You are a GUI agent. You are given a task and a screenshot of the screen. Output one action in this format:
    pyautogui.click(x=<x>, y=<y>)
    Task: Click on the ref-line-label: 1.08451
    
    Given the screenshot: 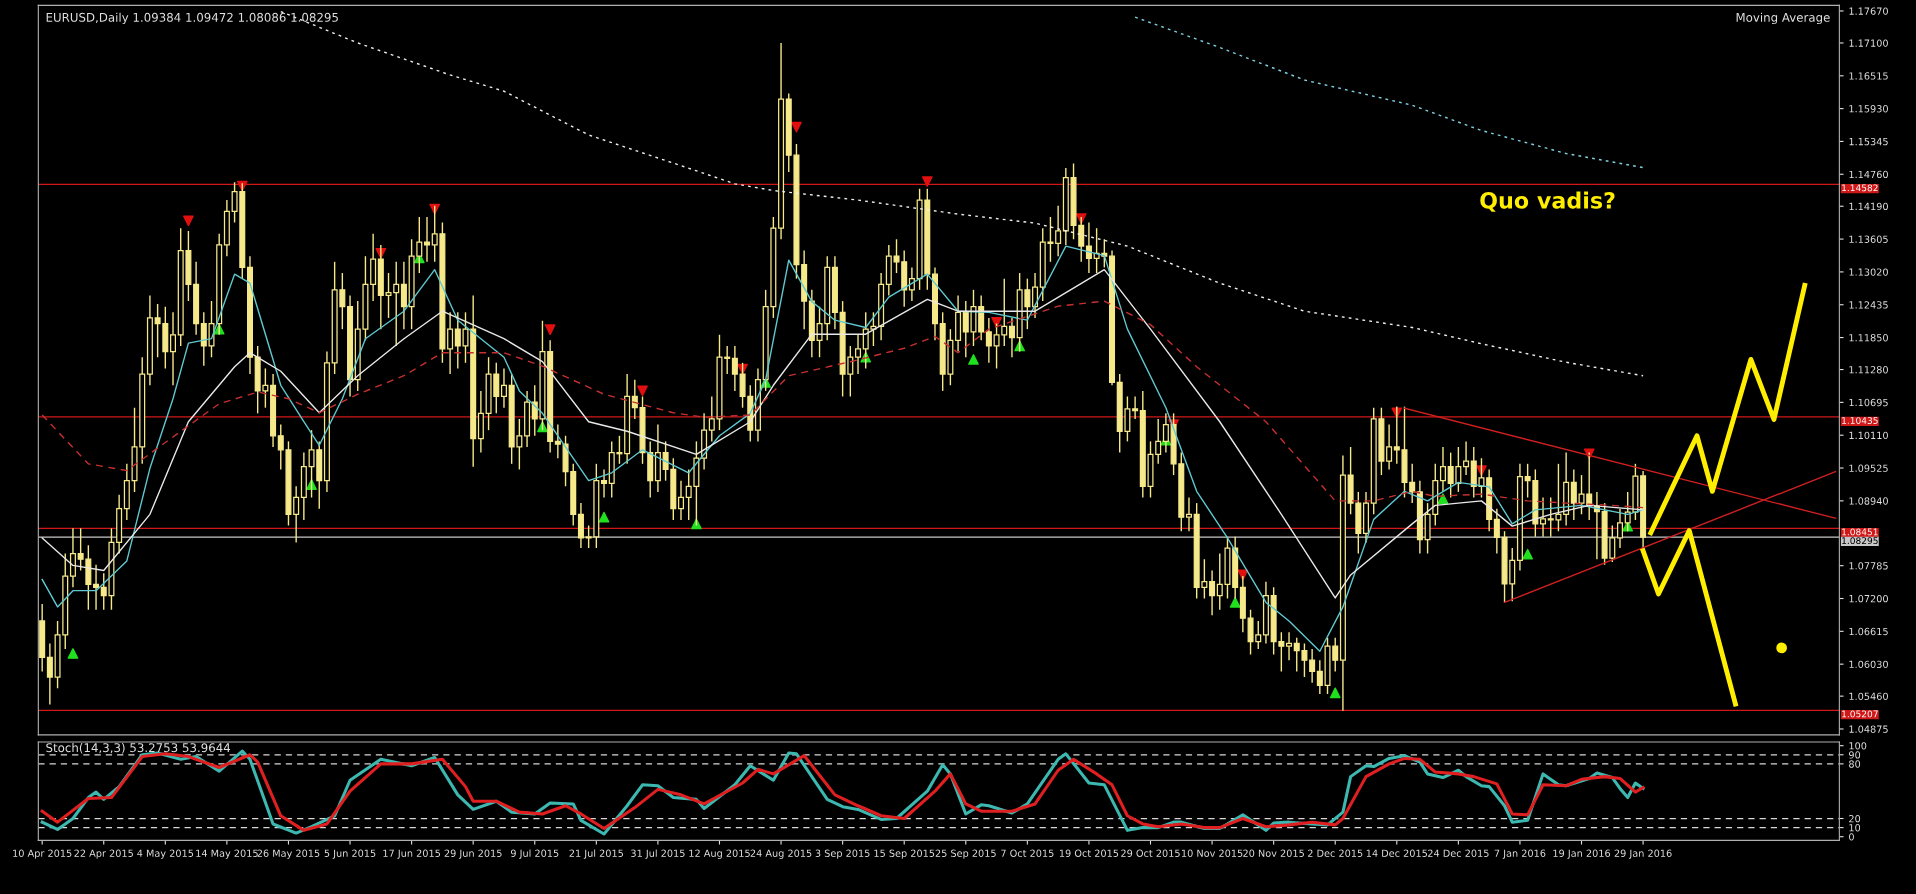 What is the action you would take?
    pyautogui.click(x=1860, y=532)
    